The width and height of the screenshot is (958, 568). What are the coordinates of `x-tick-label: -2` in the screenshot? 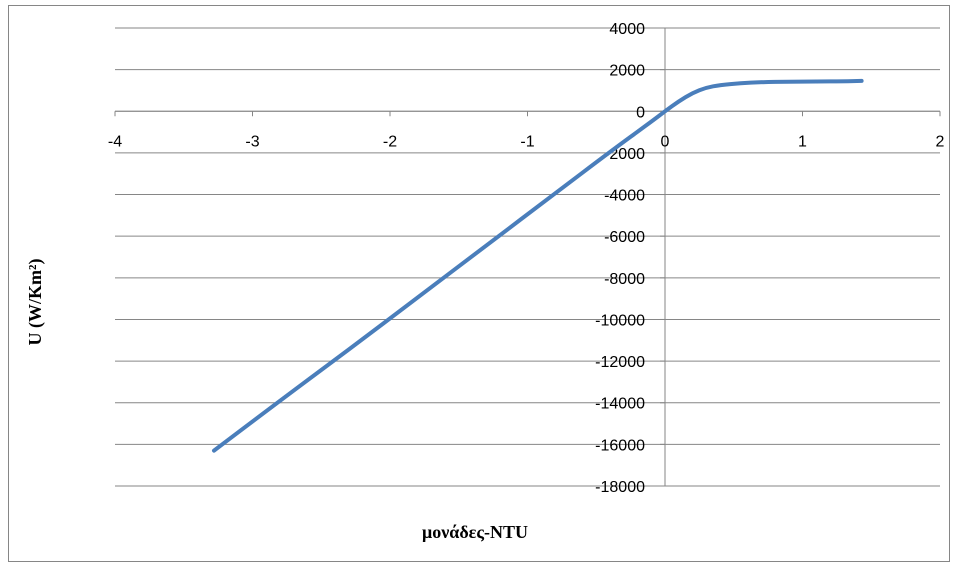 It's located at (390, 141).